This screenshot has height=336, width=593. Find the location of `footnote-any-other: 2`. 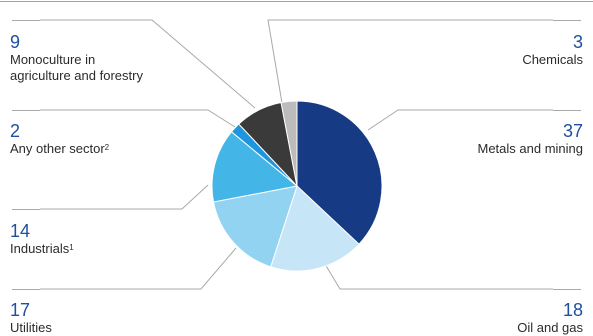

footnote-any-other: 2 is located at coordinates (107, 147).